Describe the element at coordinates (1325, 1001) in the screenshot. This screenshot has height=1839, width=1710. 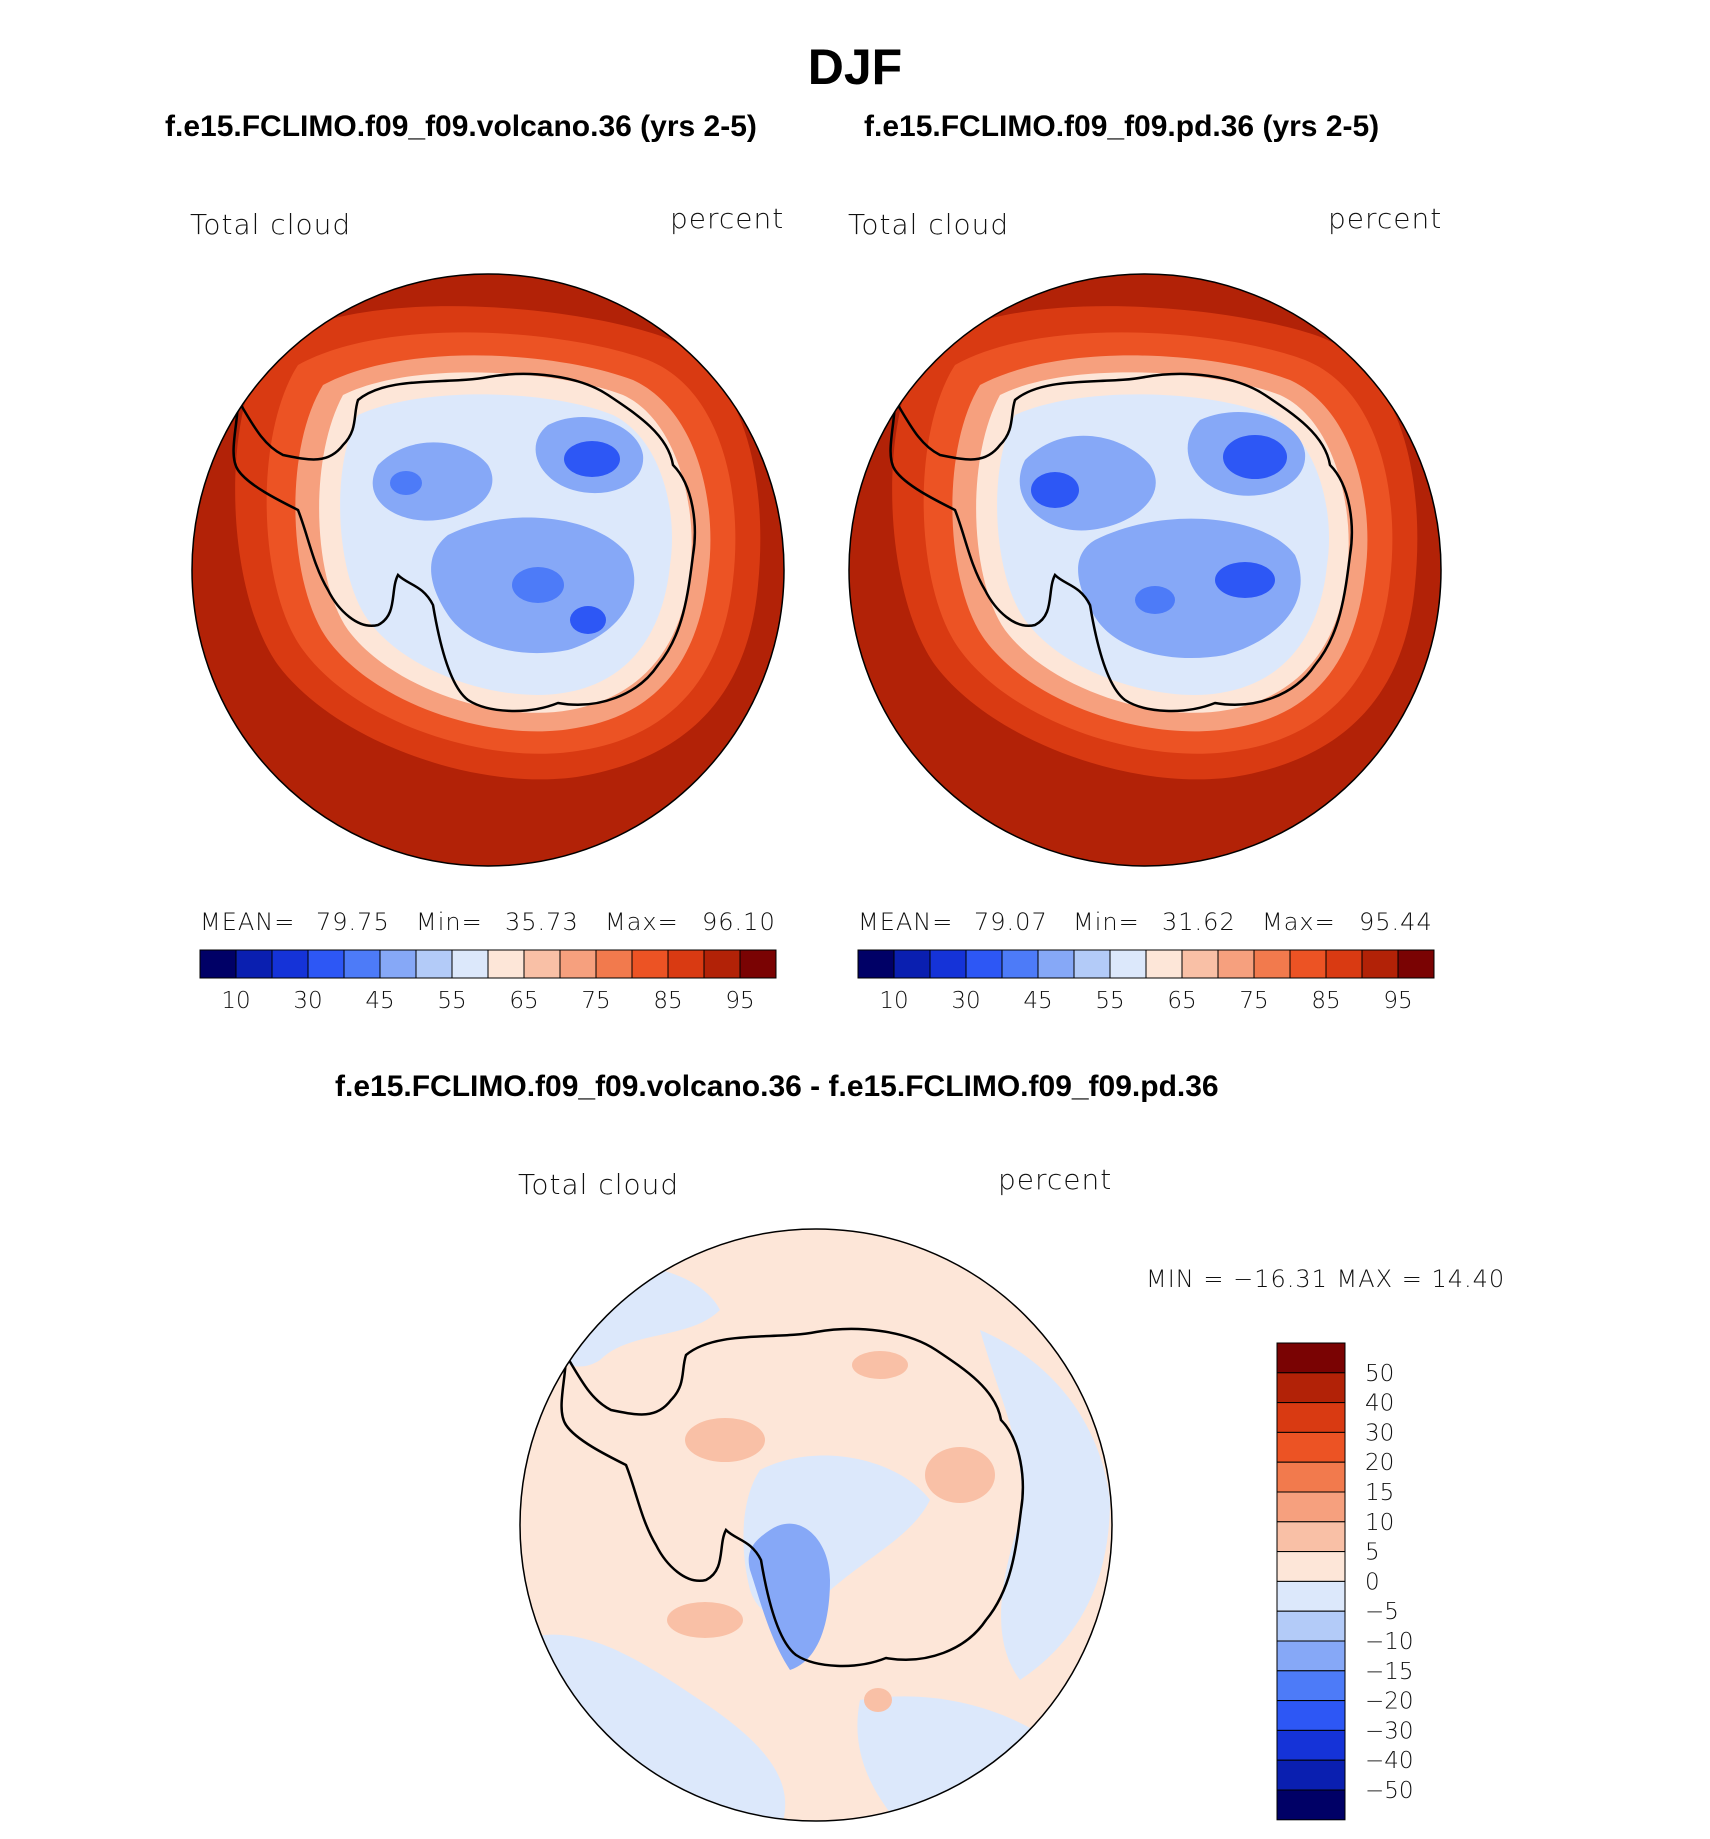
I see `panel-2-colorbar-tick-6: 85` at that location.